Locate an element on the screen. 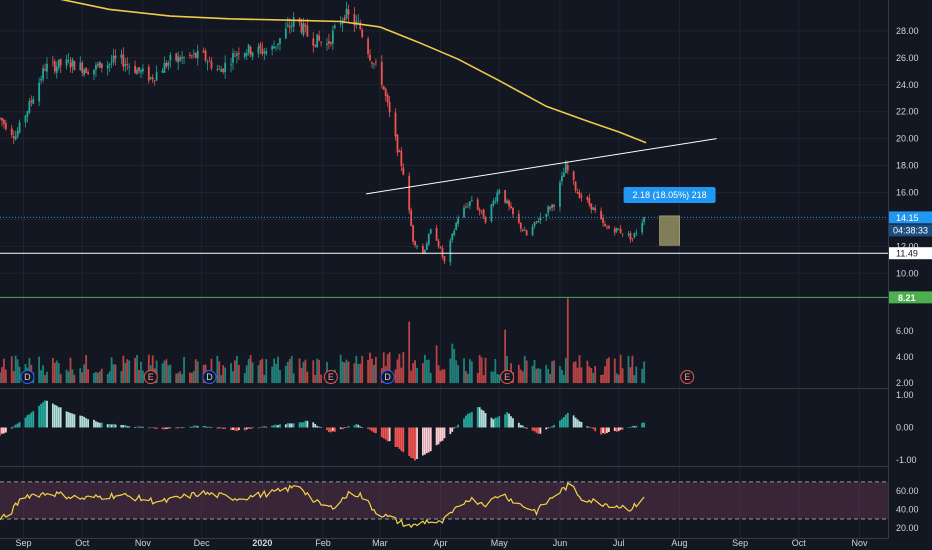  rsi-pane is located at coordinates (444, 505).